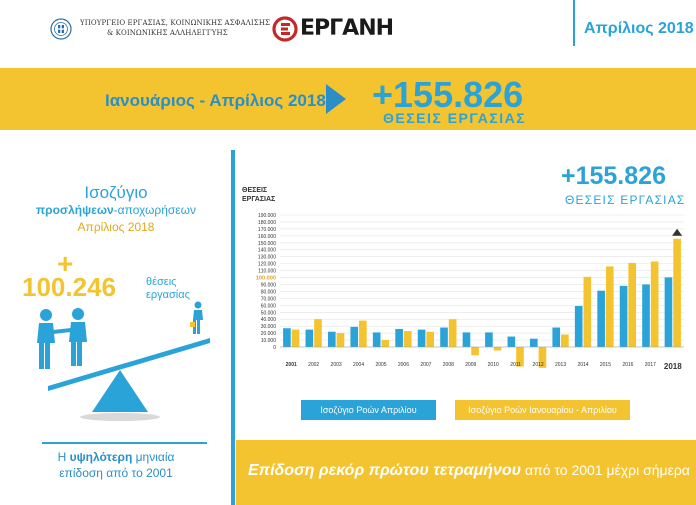  I want to click on x-tick-label: 2006, so click(403, 365).